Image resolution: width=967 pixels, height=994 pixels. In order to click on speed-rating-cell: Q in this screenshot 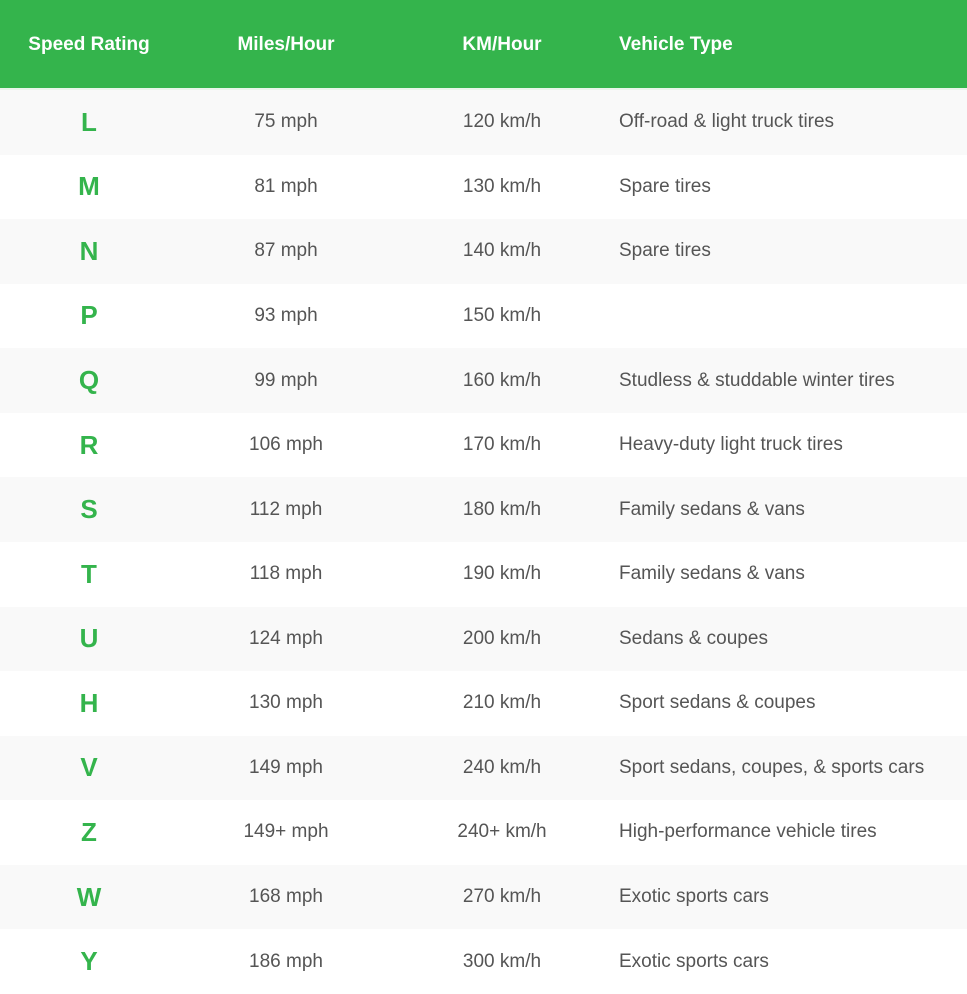, I will do `click(89, 380)`.